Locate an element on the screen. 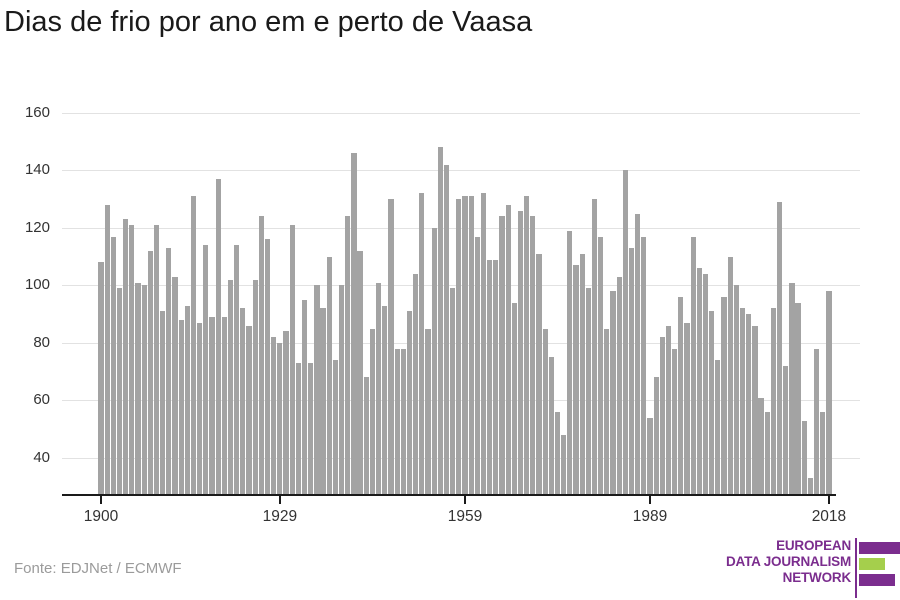  bar-1925 is located at coordinates (255, 386).